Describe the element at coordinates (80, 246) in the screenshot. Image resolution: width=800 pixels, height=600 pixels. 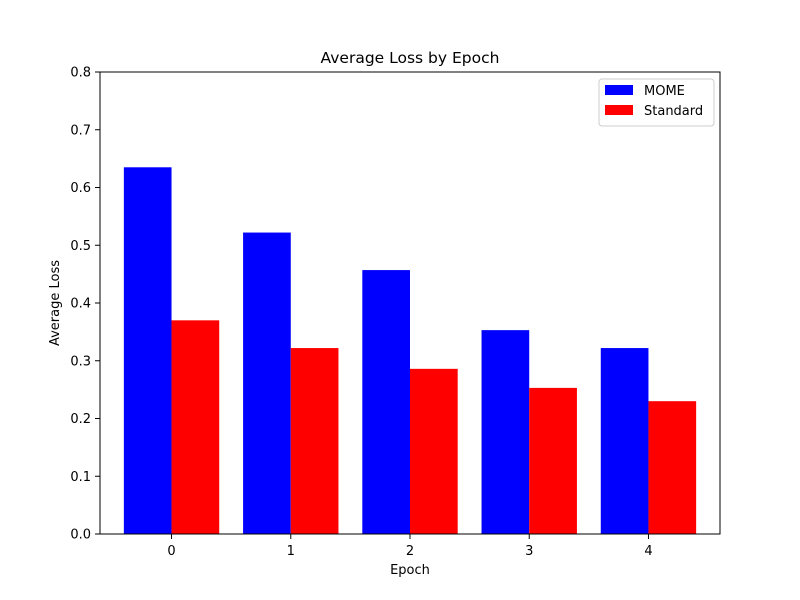
I see `y-tick-label: 0.5` at that location.